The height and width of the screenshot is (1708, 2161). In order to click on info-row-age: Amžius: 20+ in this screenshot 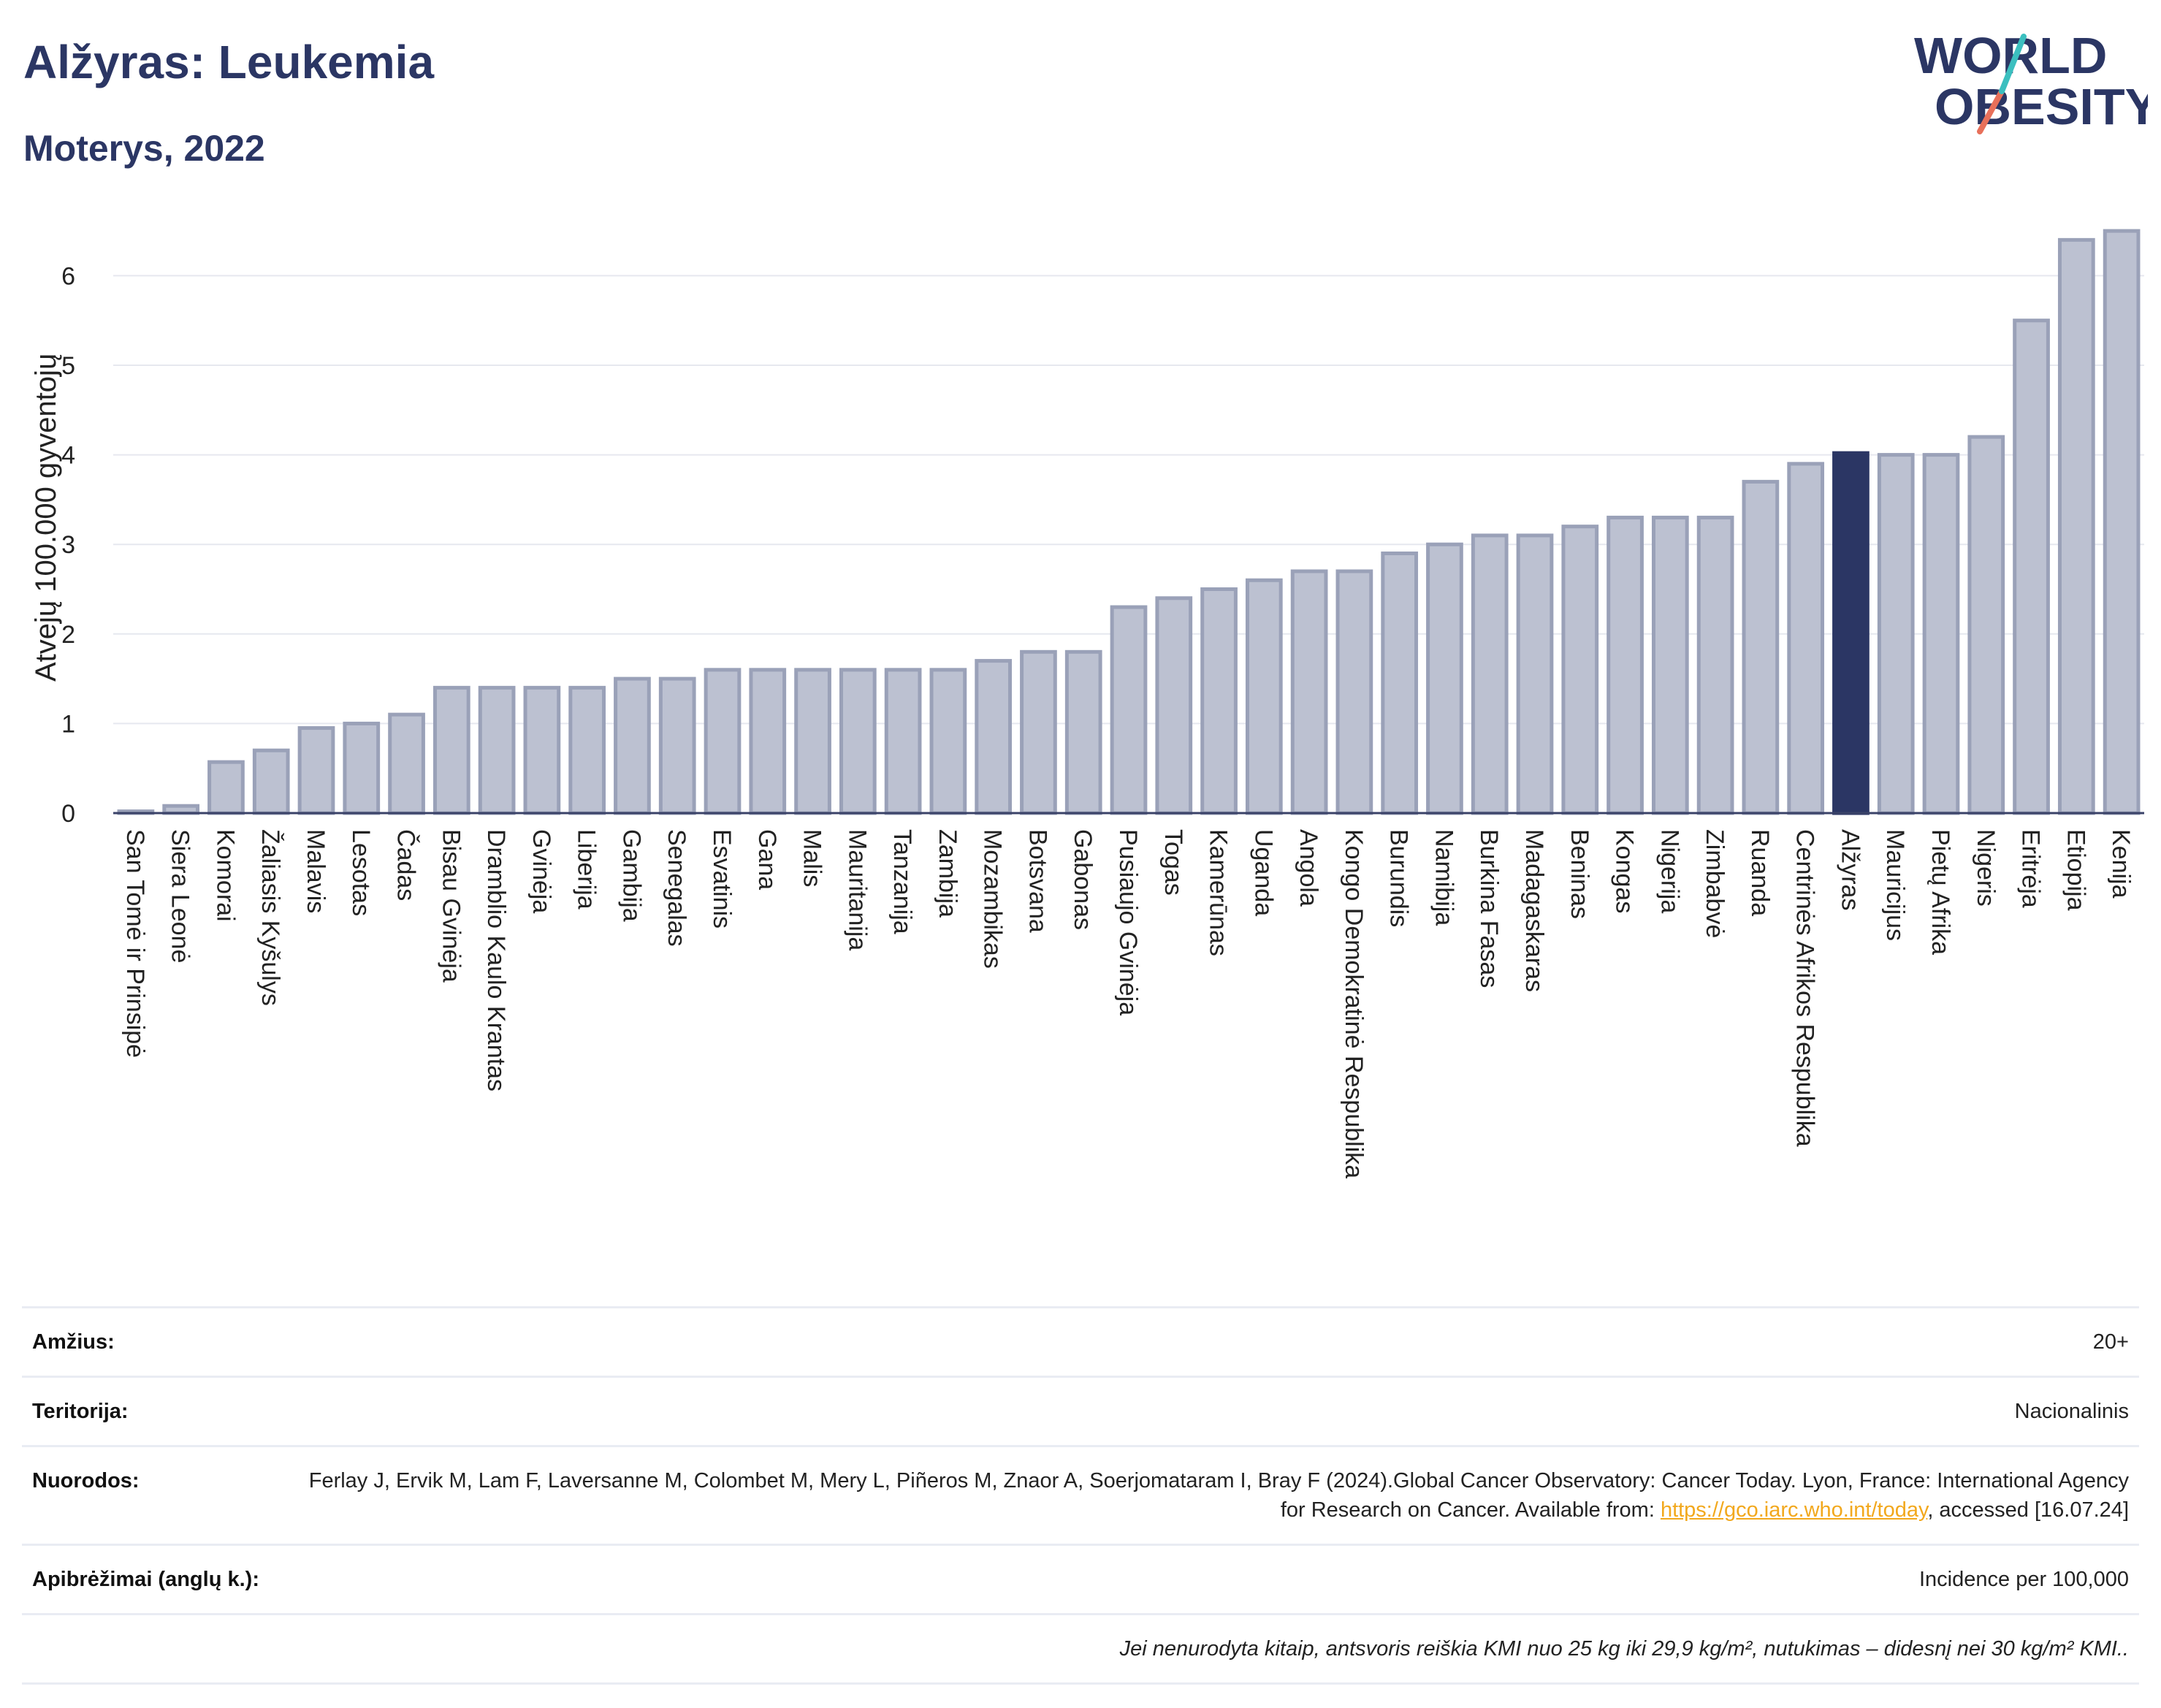, I will do `click(1080, 1341)`.